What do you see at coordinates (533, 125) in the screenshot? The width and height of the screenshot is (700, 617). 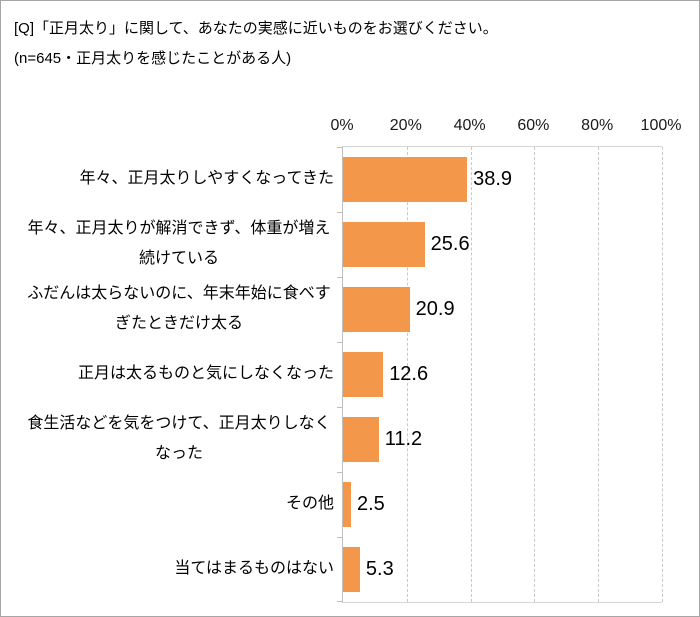 I see `x-tick-label: 60%` at bounding box center [533, 125].